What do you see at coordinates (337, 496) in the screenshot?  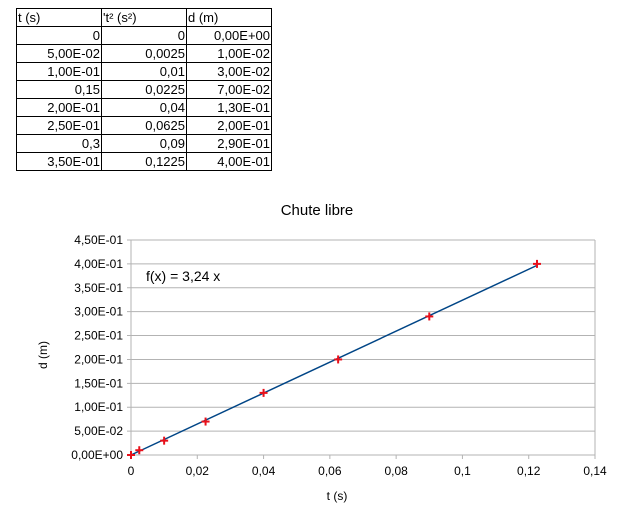 I see `x-axis-label: t (s)` at bounding box center [337, 496].